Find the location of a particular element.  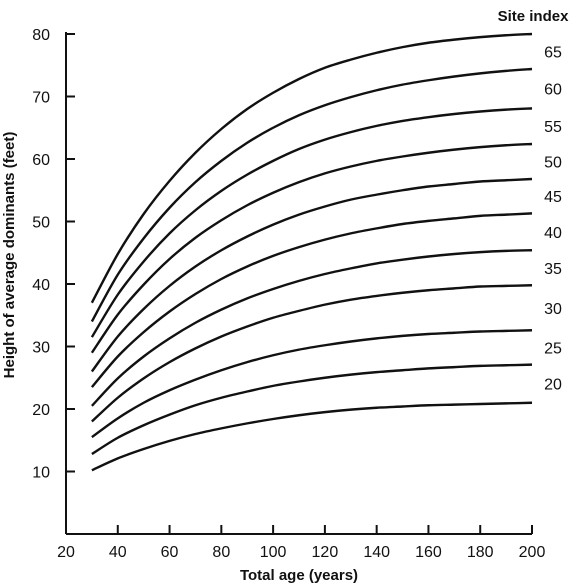

x-tick-label: 180 is located at coordinates (480, 552).